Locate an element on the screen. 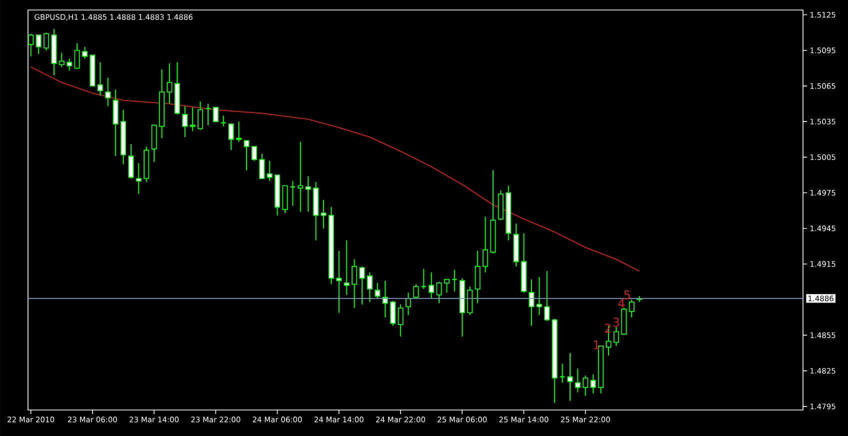 This screenshot has height=436, width=848. annotation: 3 is located at coordinates (616, 322).